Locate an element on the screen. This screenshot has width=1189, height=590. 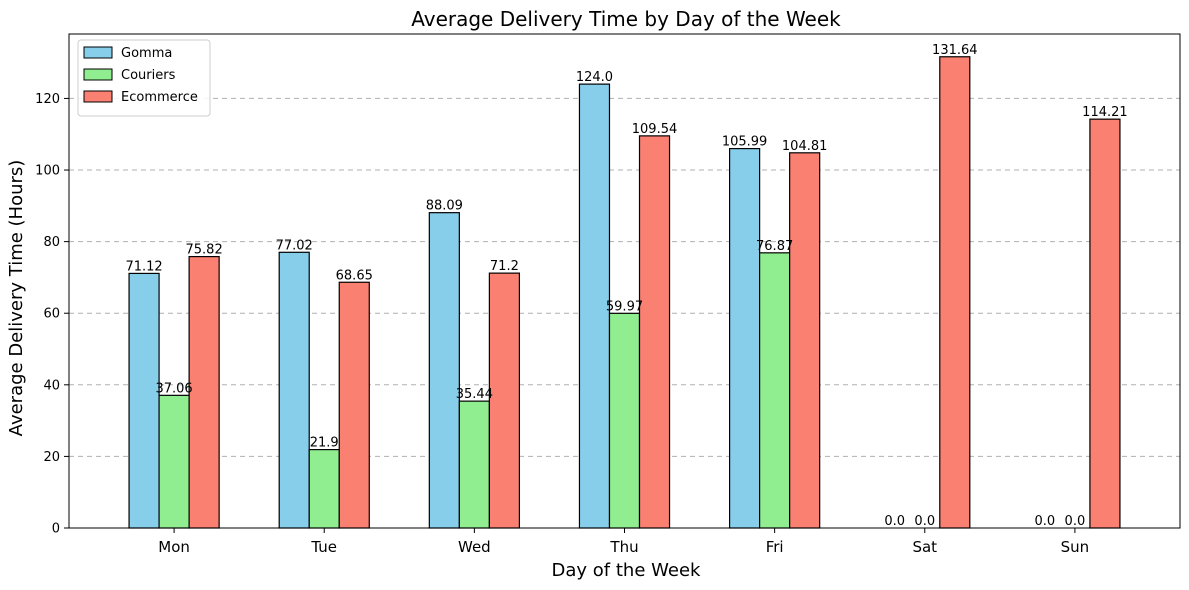
bar-ecommerce-tue is located at coordinates (354, 405).